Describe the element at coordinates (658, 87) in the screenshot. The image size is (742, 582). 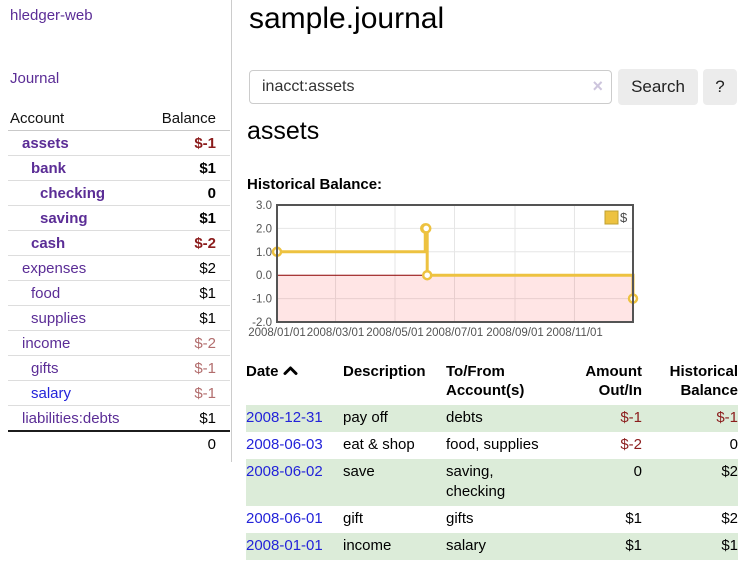
I see `search-button: Search` at that location.